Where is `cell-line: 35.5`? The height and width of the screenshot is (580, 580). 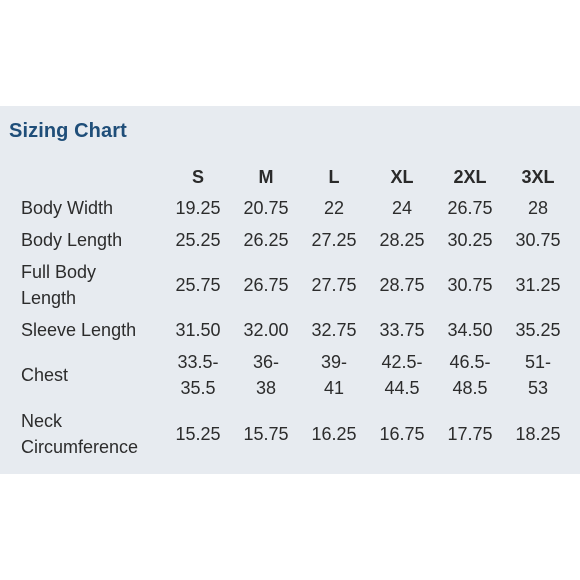 cell-line: 35.5 is located at coordinates (198, 388).